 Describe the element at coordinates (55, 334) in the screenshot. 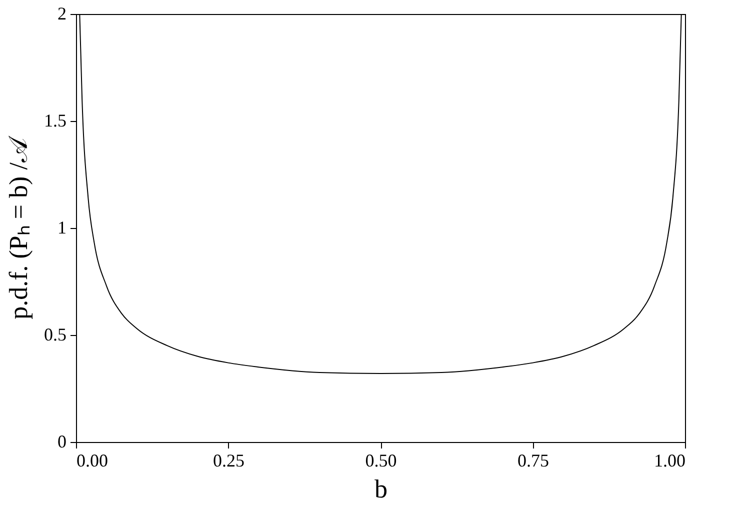

I see `y-tick-label: 0.5` at that location.